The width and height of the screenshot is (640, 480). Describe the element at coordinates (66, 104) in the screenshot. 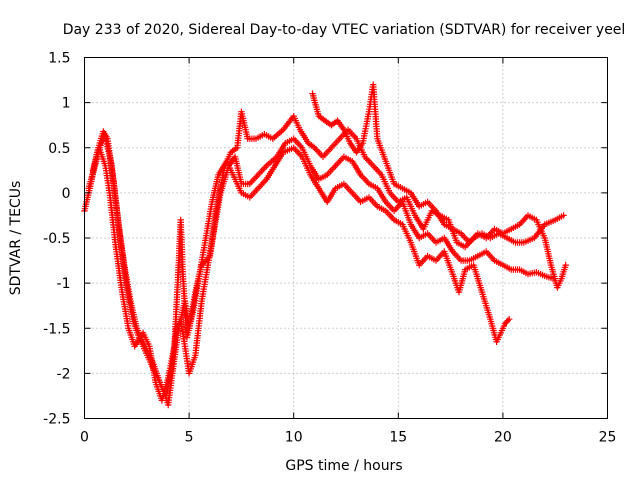

I see `y-tick-label: 1` at that location.